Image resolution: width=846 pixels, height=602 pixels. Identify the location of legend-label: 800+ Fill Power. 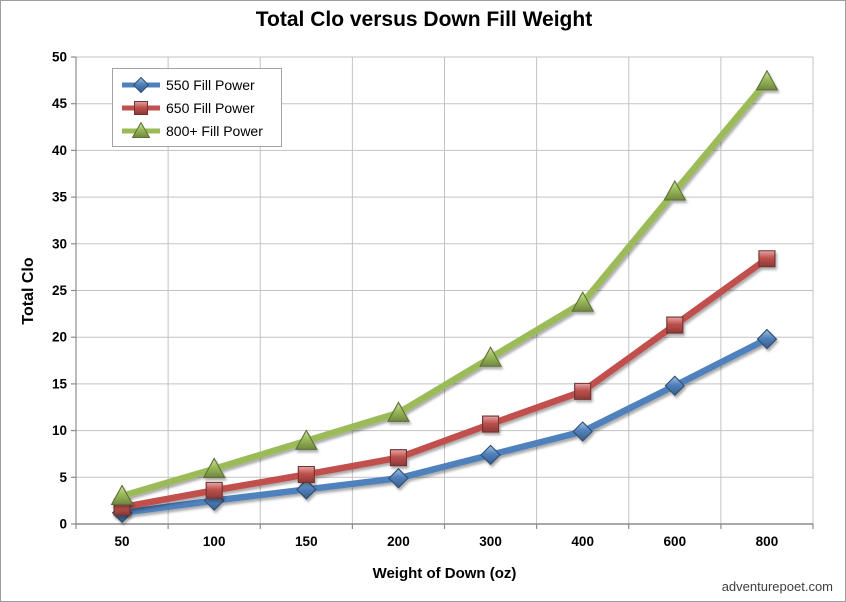
(214, 130).